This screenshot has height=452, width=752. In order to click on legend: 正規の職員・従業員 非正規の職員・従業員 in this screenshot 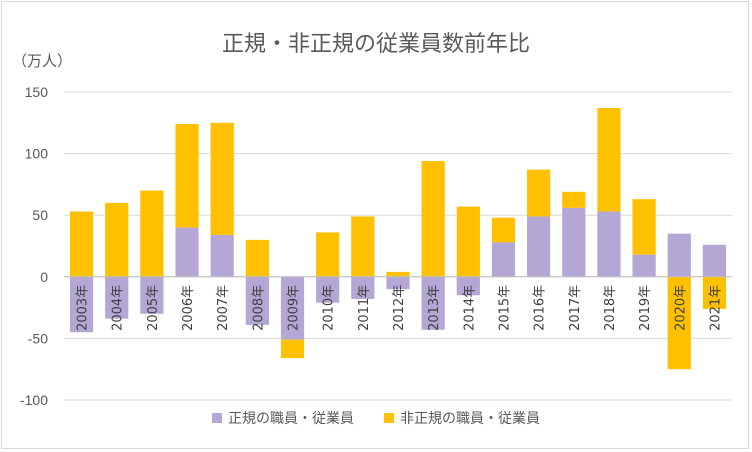, I will do `click(376, 418)`.